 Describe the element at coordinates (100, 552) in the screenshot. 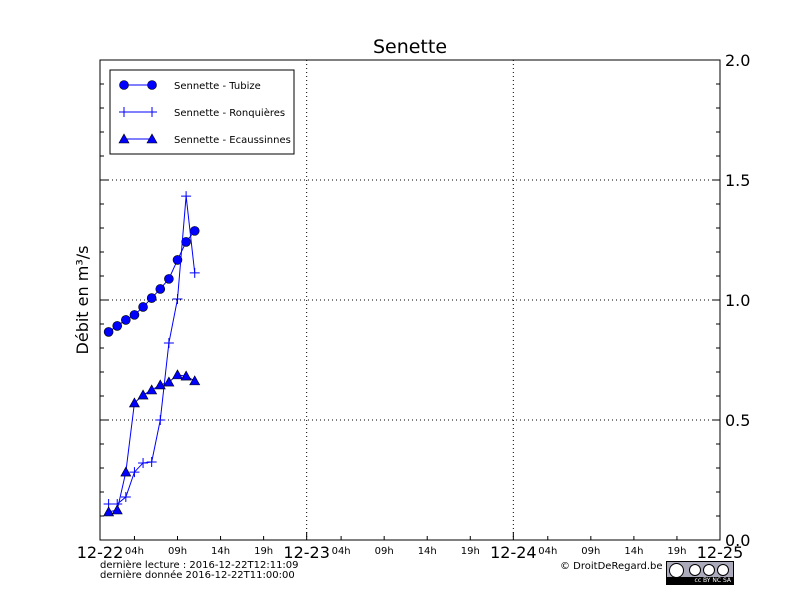

I see `x-major-tick-label: 12-22` at that location.